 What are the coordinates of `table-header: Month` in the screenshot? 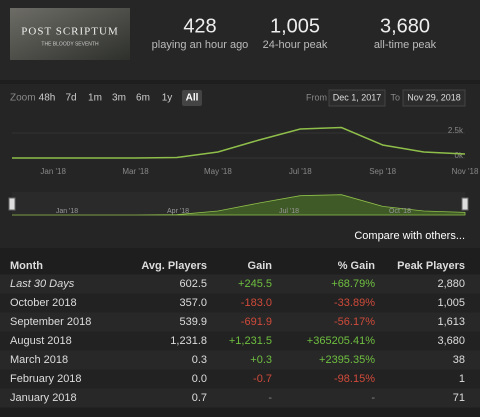 It's located at (26, 266).